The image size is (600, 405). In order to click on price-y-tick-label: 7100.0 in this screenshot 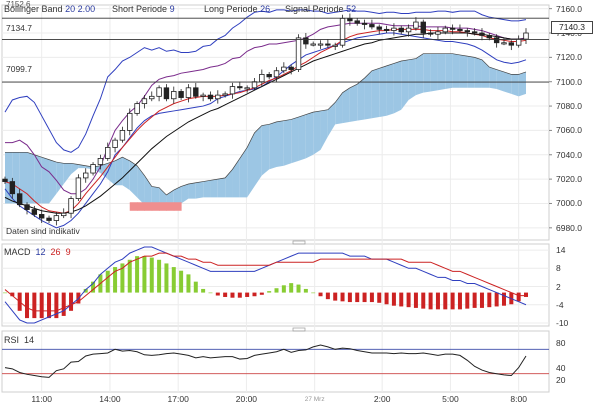, I will do `click(569, 81)`.